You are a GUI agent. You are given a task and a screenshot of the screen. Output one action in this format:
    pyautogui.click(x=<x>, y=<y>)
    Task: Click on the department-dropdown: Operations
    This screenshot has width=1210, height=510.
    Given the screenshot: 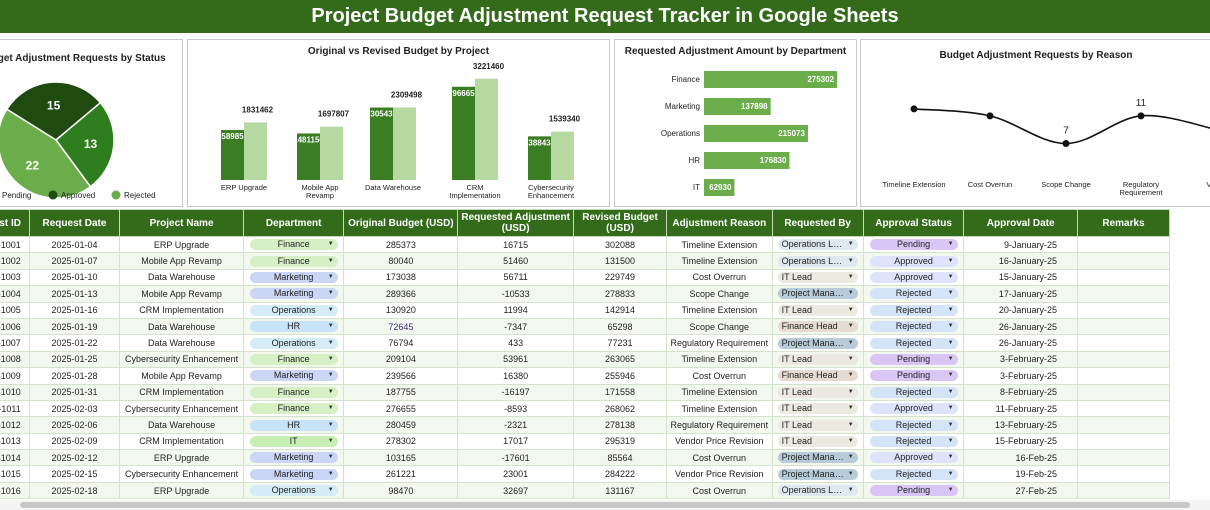 What is the action you would take?
    pyautogui.click(x=293, y=343)
    